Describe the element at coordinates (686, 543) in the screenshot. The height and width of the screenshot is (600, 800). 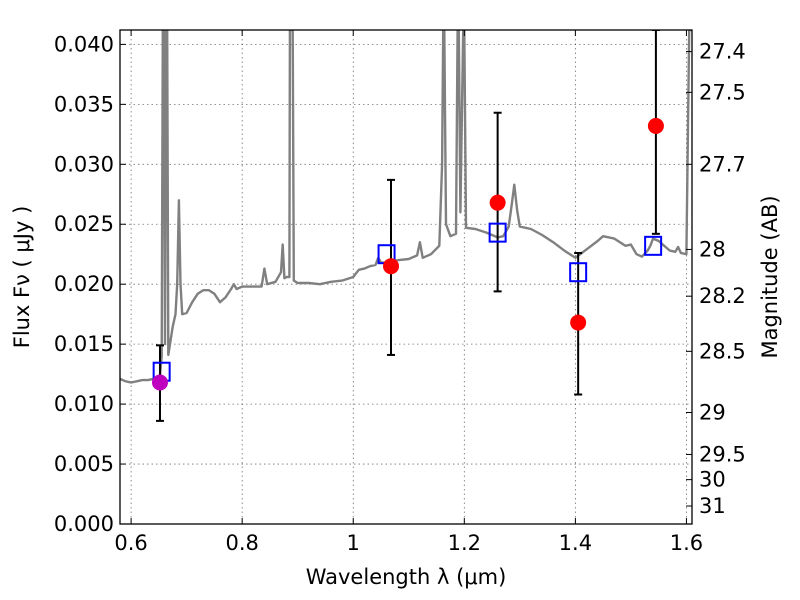
I see `x-tick-label: 1.6` at that location.